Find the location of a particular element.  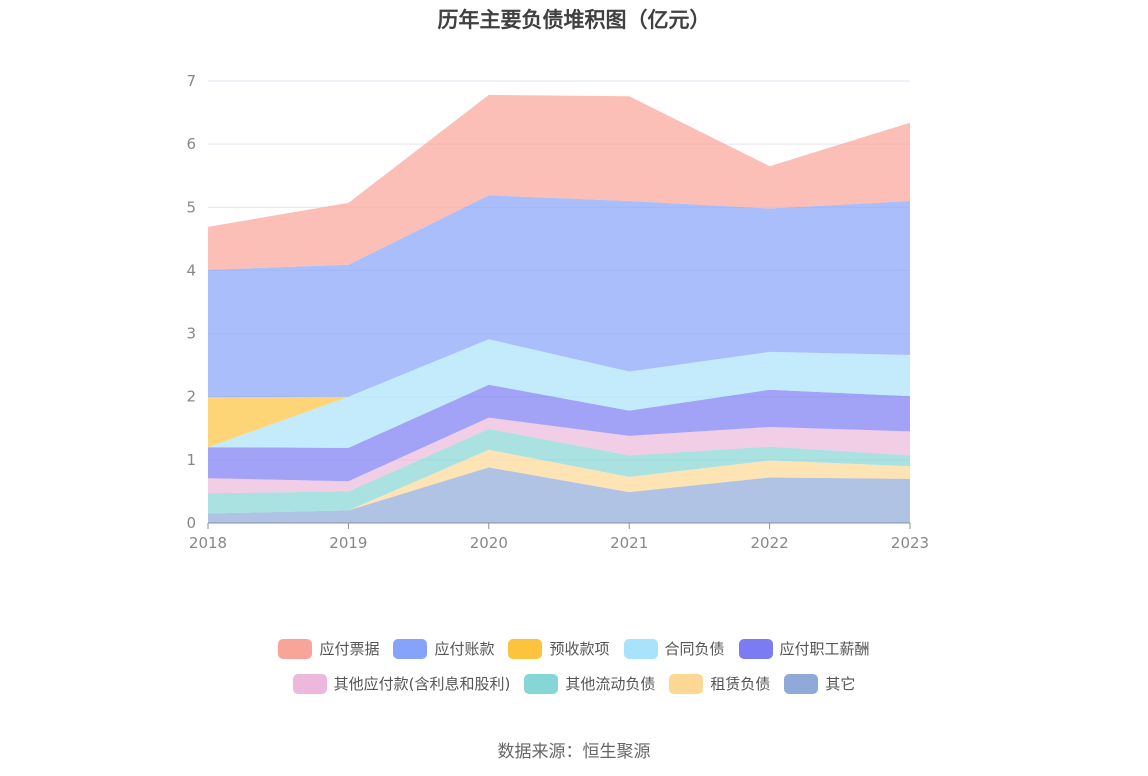

x-tick-label: 2022 is located at coordinates (770, 543).